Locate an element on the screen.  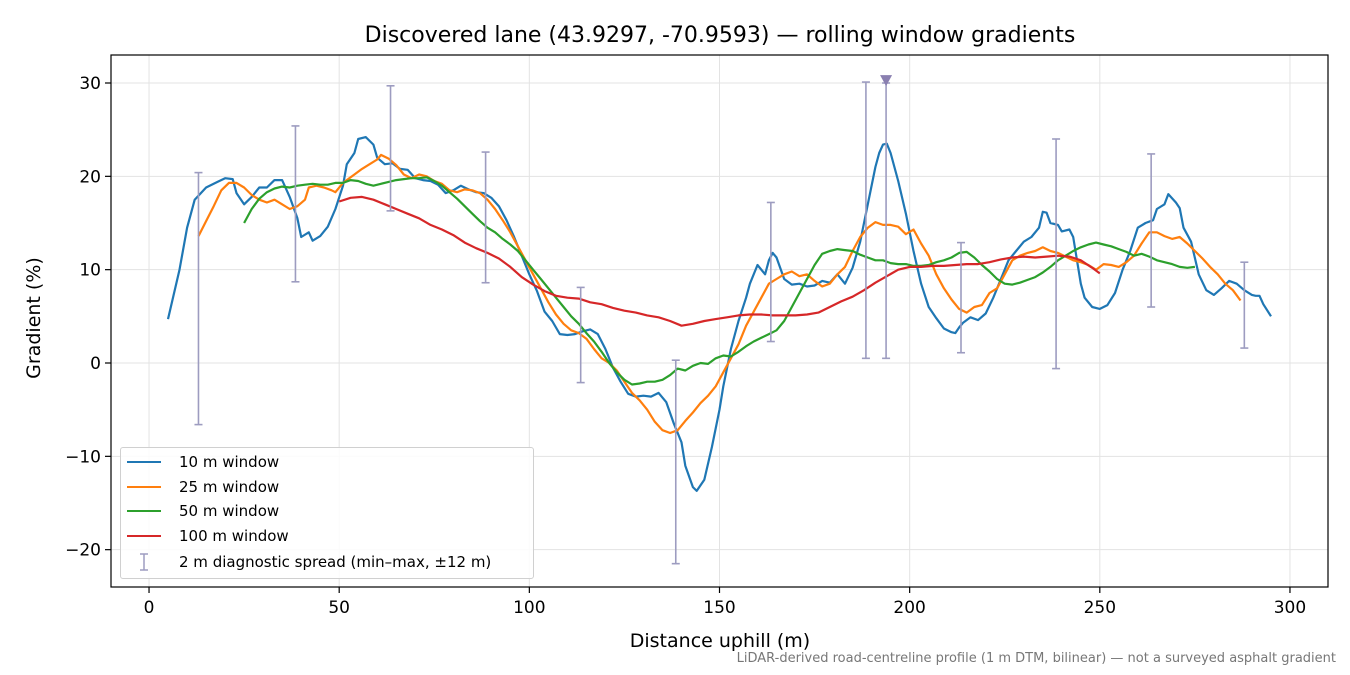
x-tick-label: 150 is located at coordinates (719, 608).